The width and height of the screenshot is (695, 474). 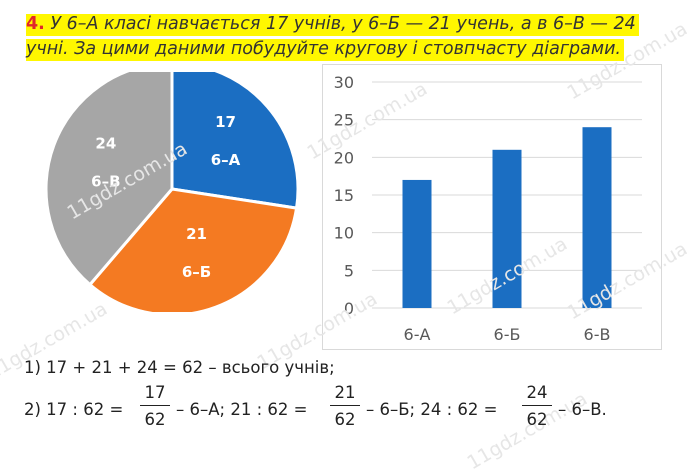 I want to click on y-tick-label: 5, so click(x=349, y=270).